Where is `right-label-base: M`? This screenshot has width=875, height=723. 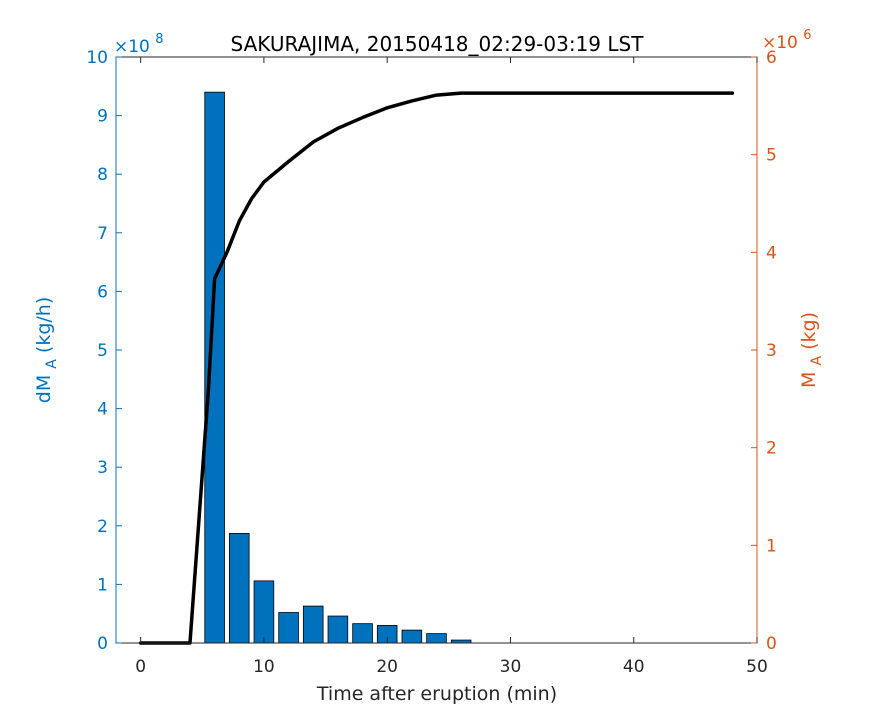 right-label-base: M is located at coordinates (809, 380).